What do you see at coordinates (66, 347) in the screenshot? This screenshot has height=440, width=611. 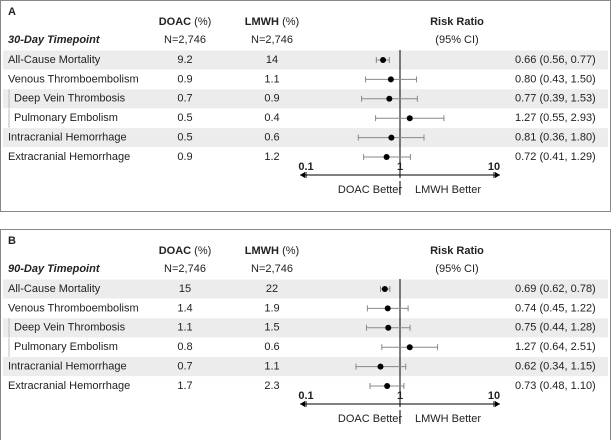 I see `outcome-label: Pulmonary Embolism` at bounding box center [66, 347].